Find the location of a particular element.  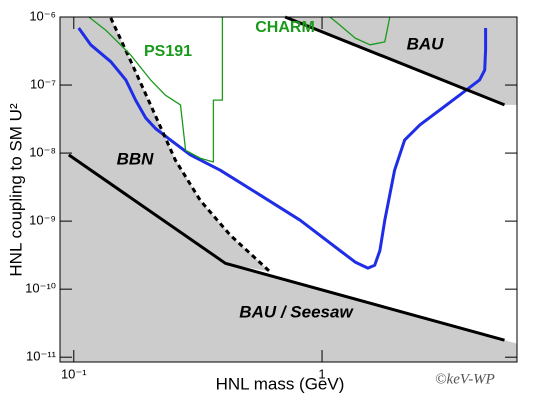

x-tick-label: 1 is located at coordinates (321, 373).